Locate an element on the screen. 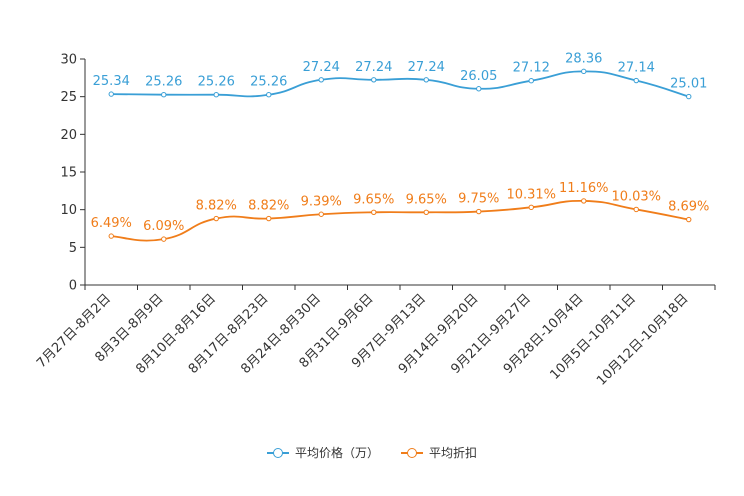 The width and height of the screenshot is (744, 496). data-label: 9.39% is located at coordinates (321, 201).